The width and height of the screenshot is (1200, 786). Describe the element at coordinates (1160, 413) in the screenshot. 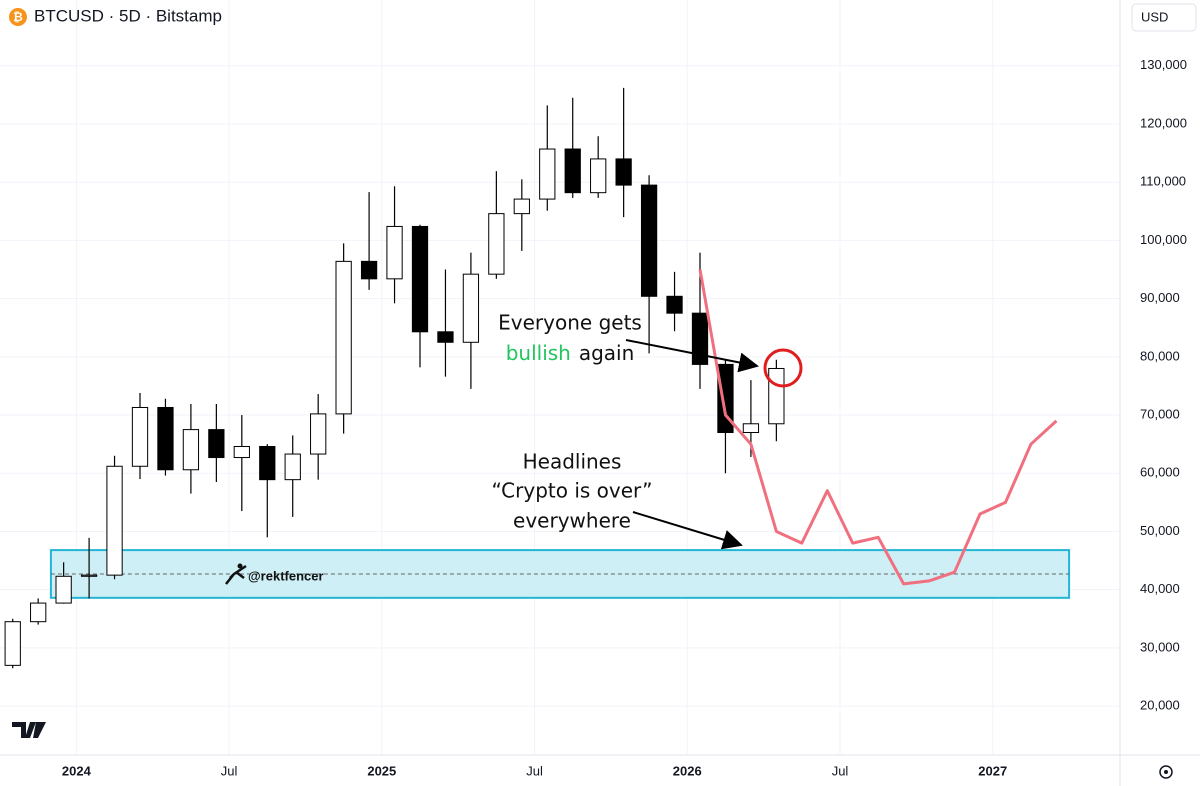

I see `y-tick-label: 70,000` at that location.